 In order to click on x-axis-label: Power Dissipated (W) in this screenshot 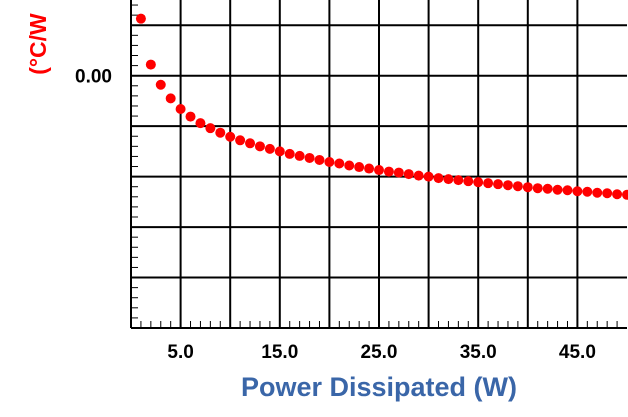, I will do `click(379, 387)`.